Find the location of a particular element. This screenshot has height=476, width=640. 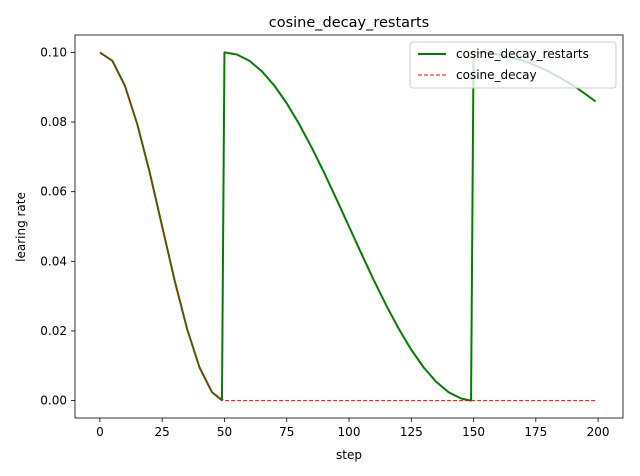

x-axis-label: step is located at coordinates (349, 455).